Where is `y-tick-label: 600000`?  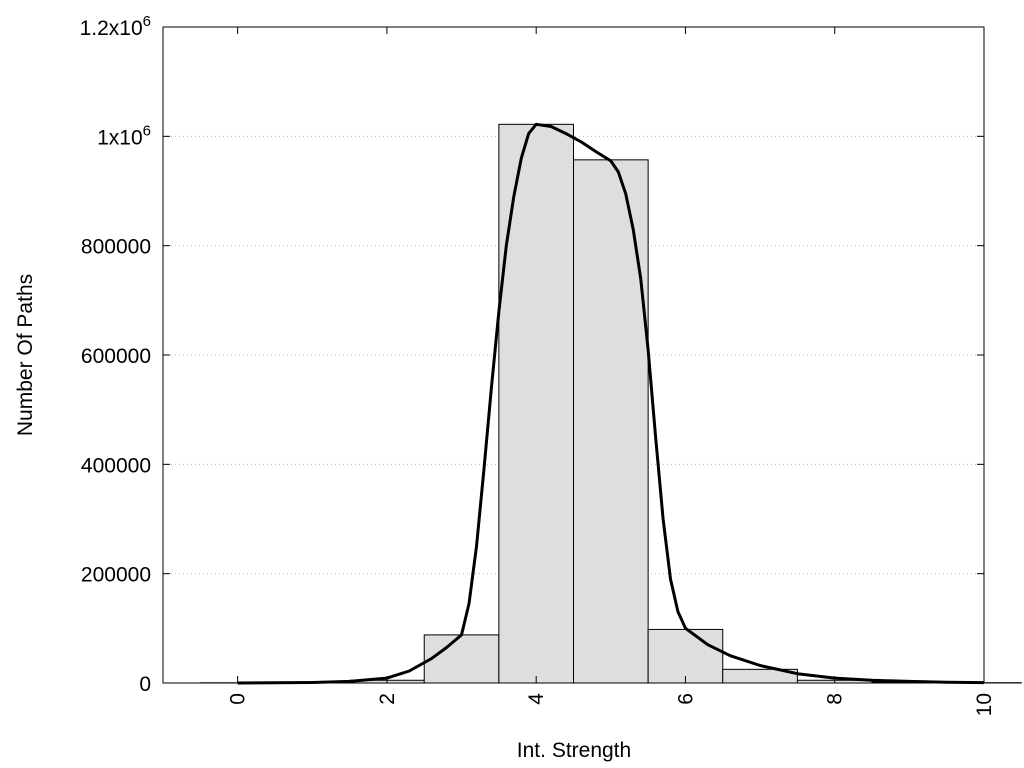
y-tick-label: 600000 is located at coordinates (116, 356).